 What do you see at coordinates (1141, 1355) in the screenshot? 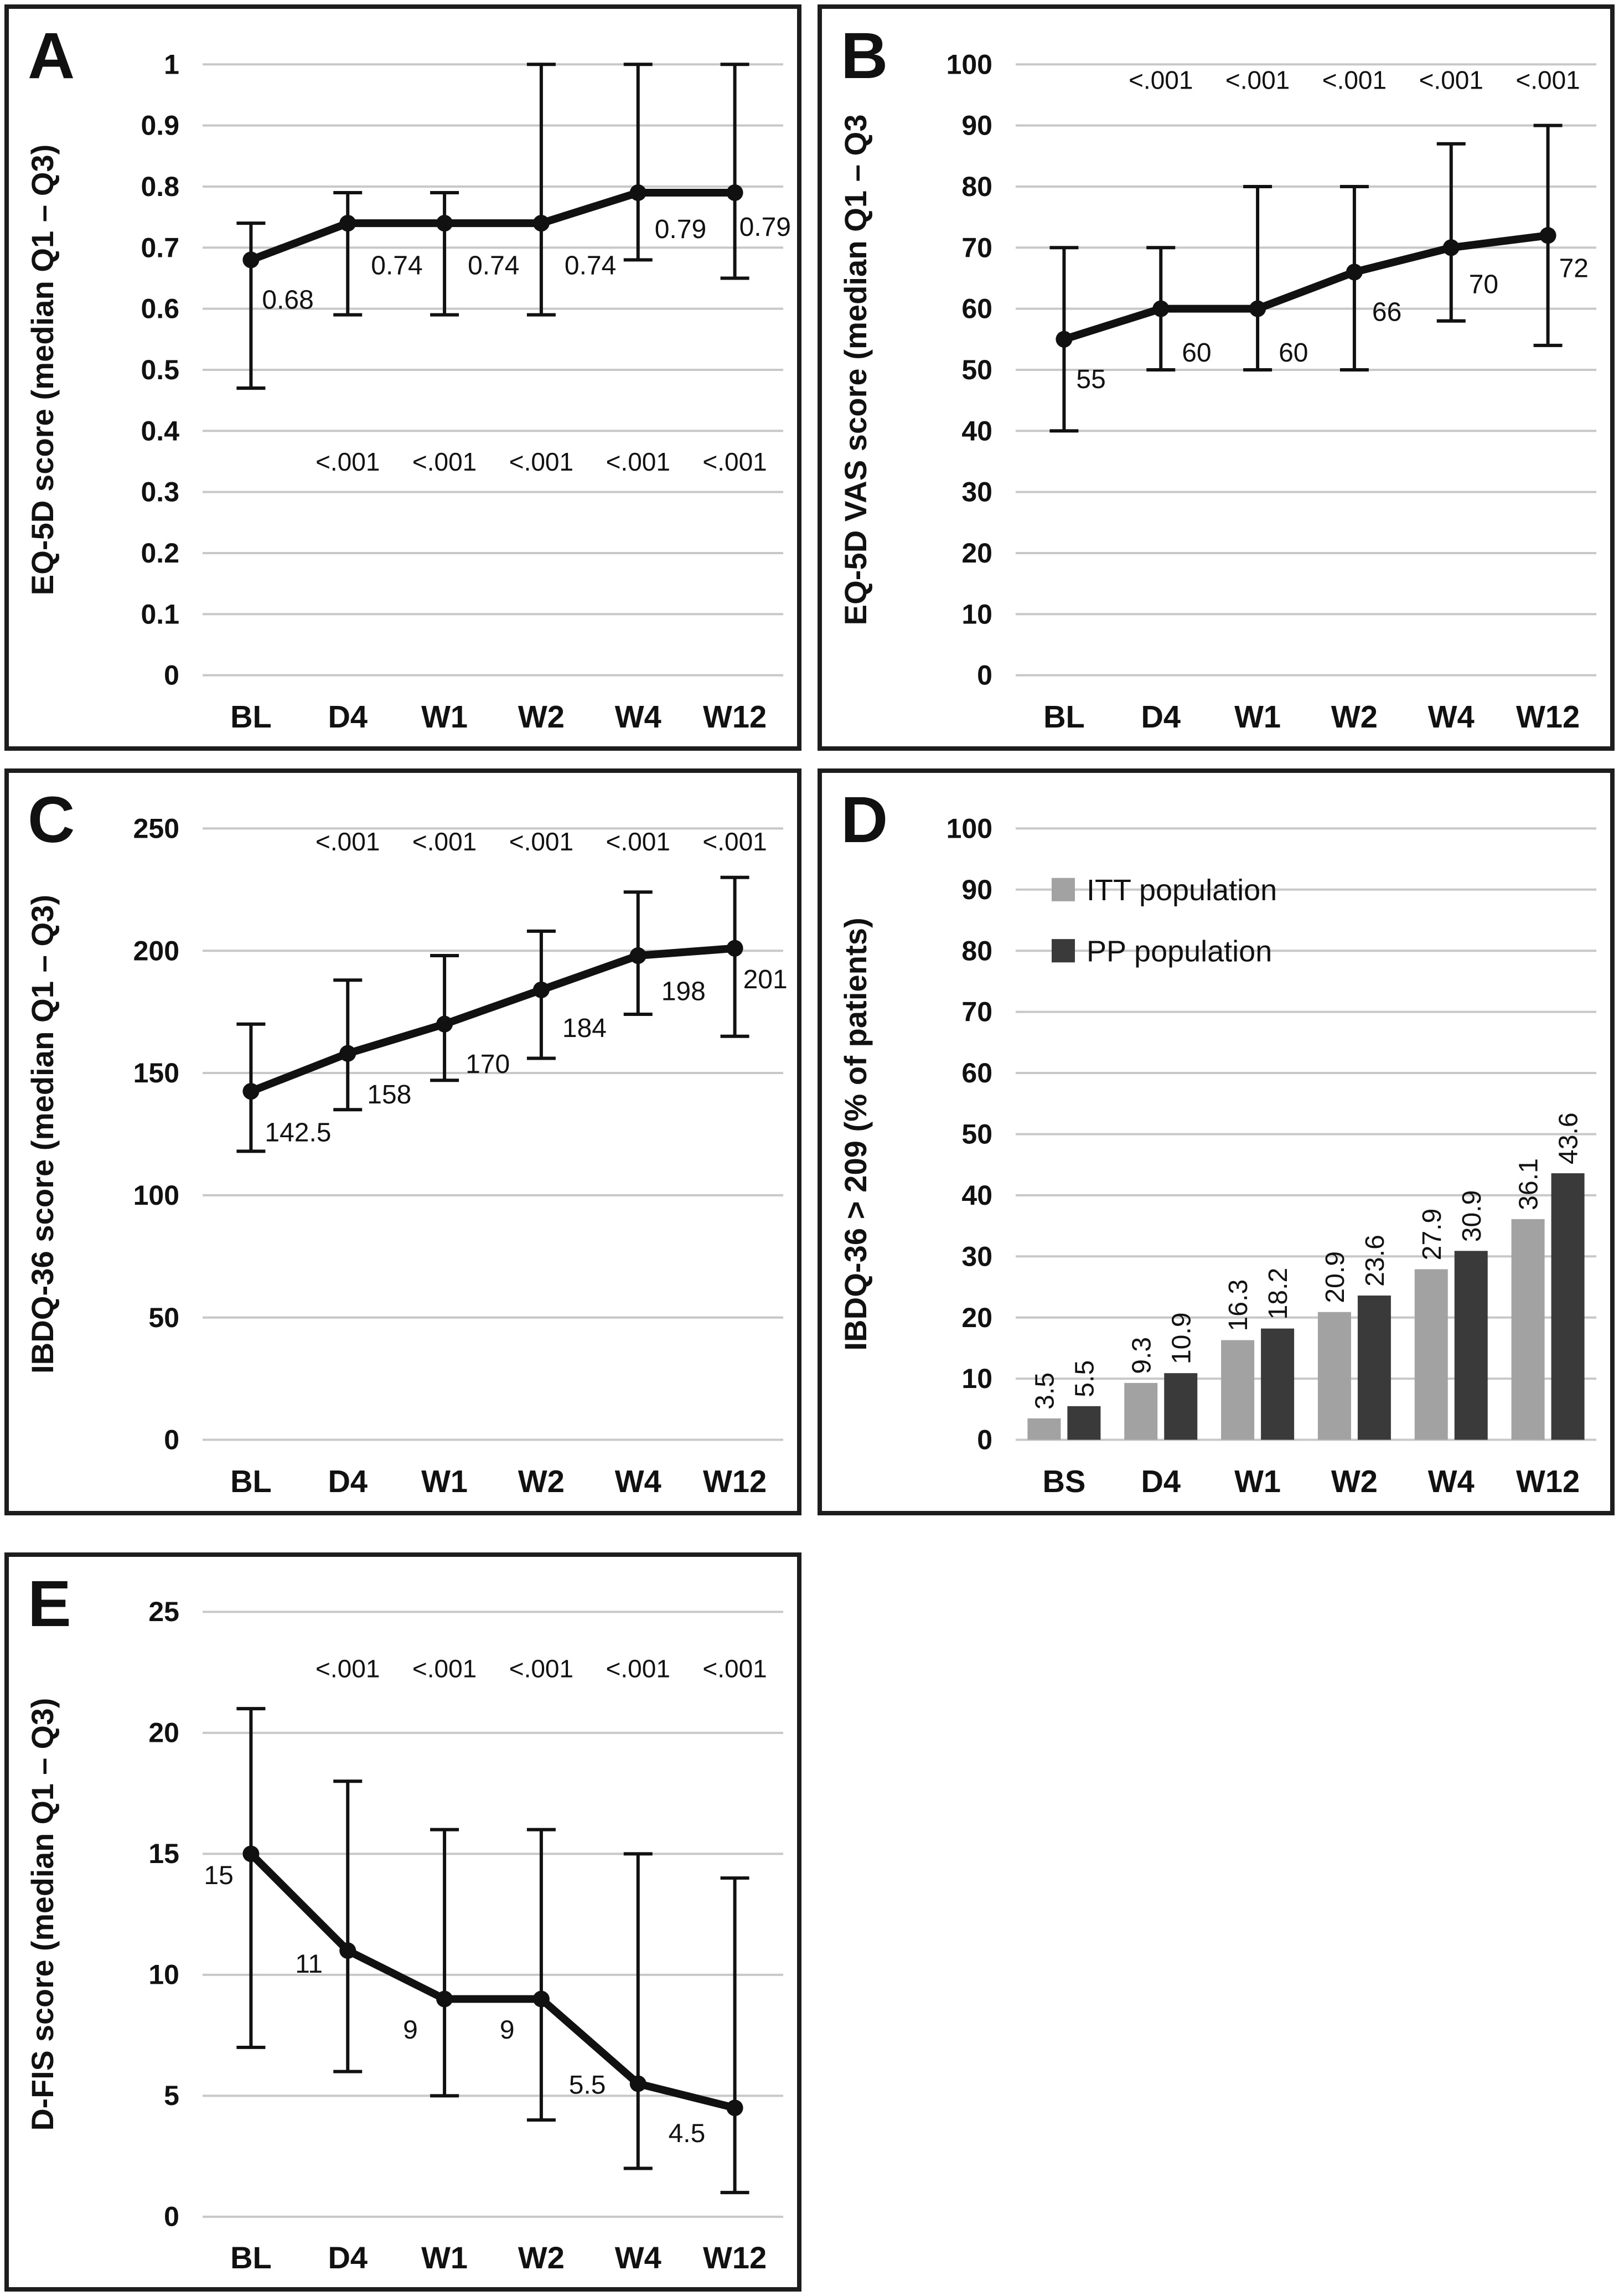
I see `bar-value-label: 9.3` at bounding box center [1141, 1355].